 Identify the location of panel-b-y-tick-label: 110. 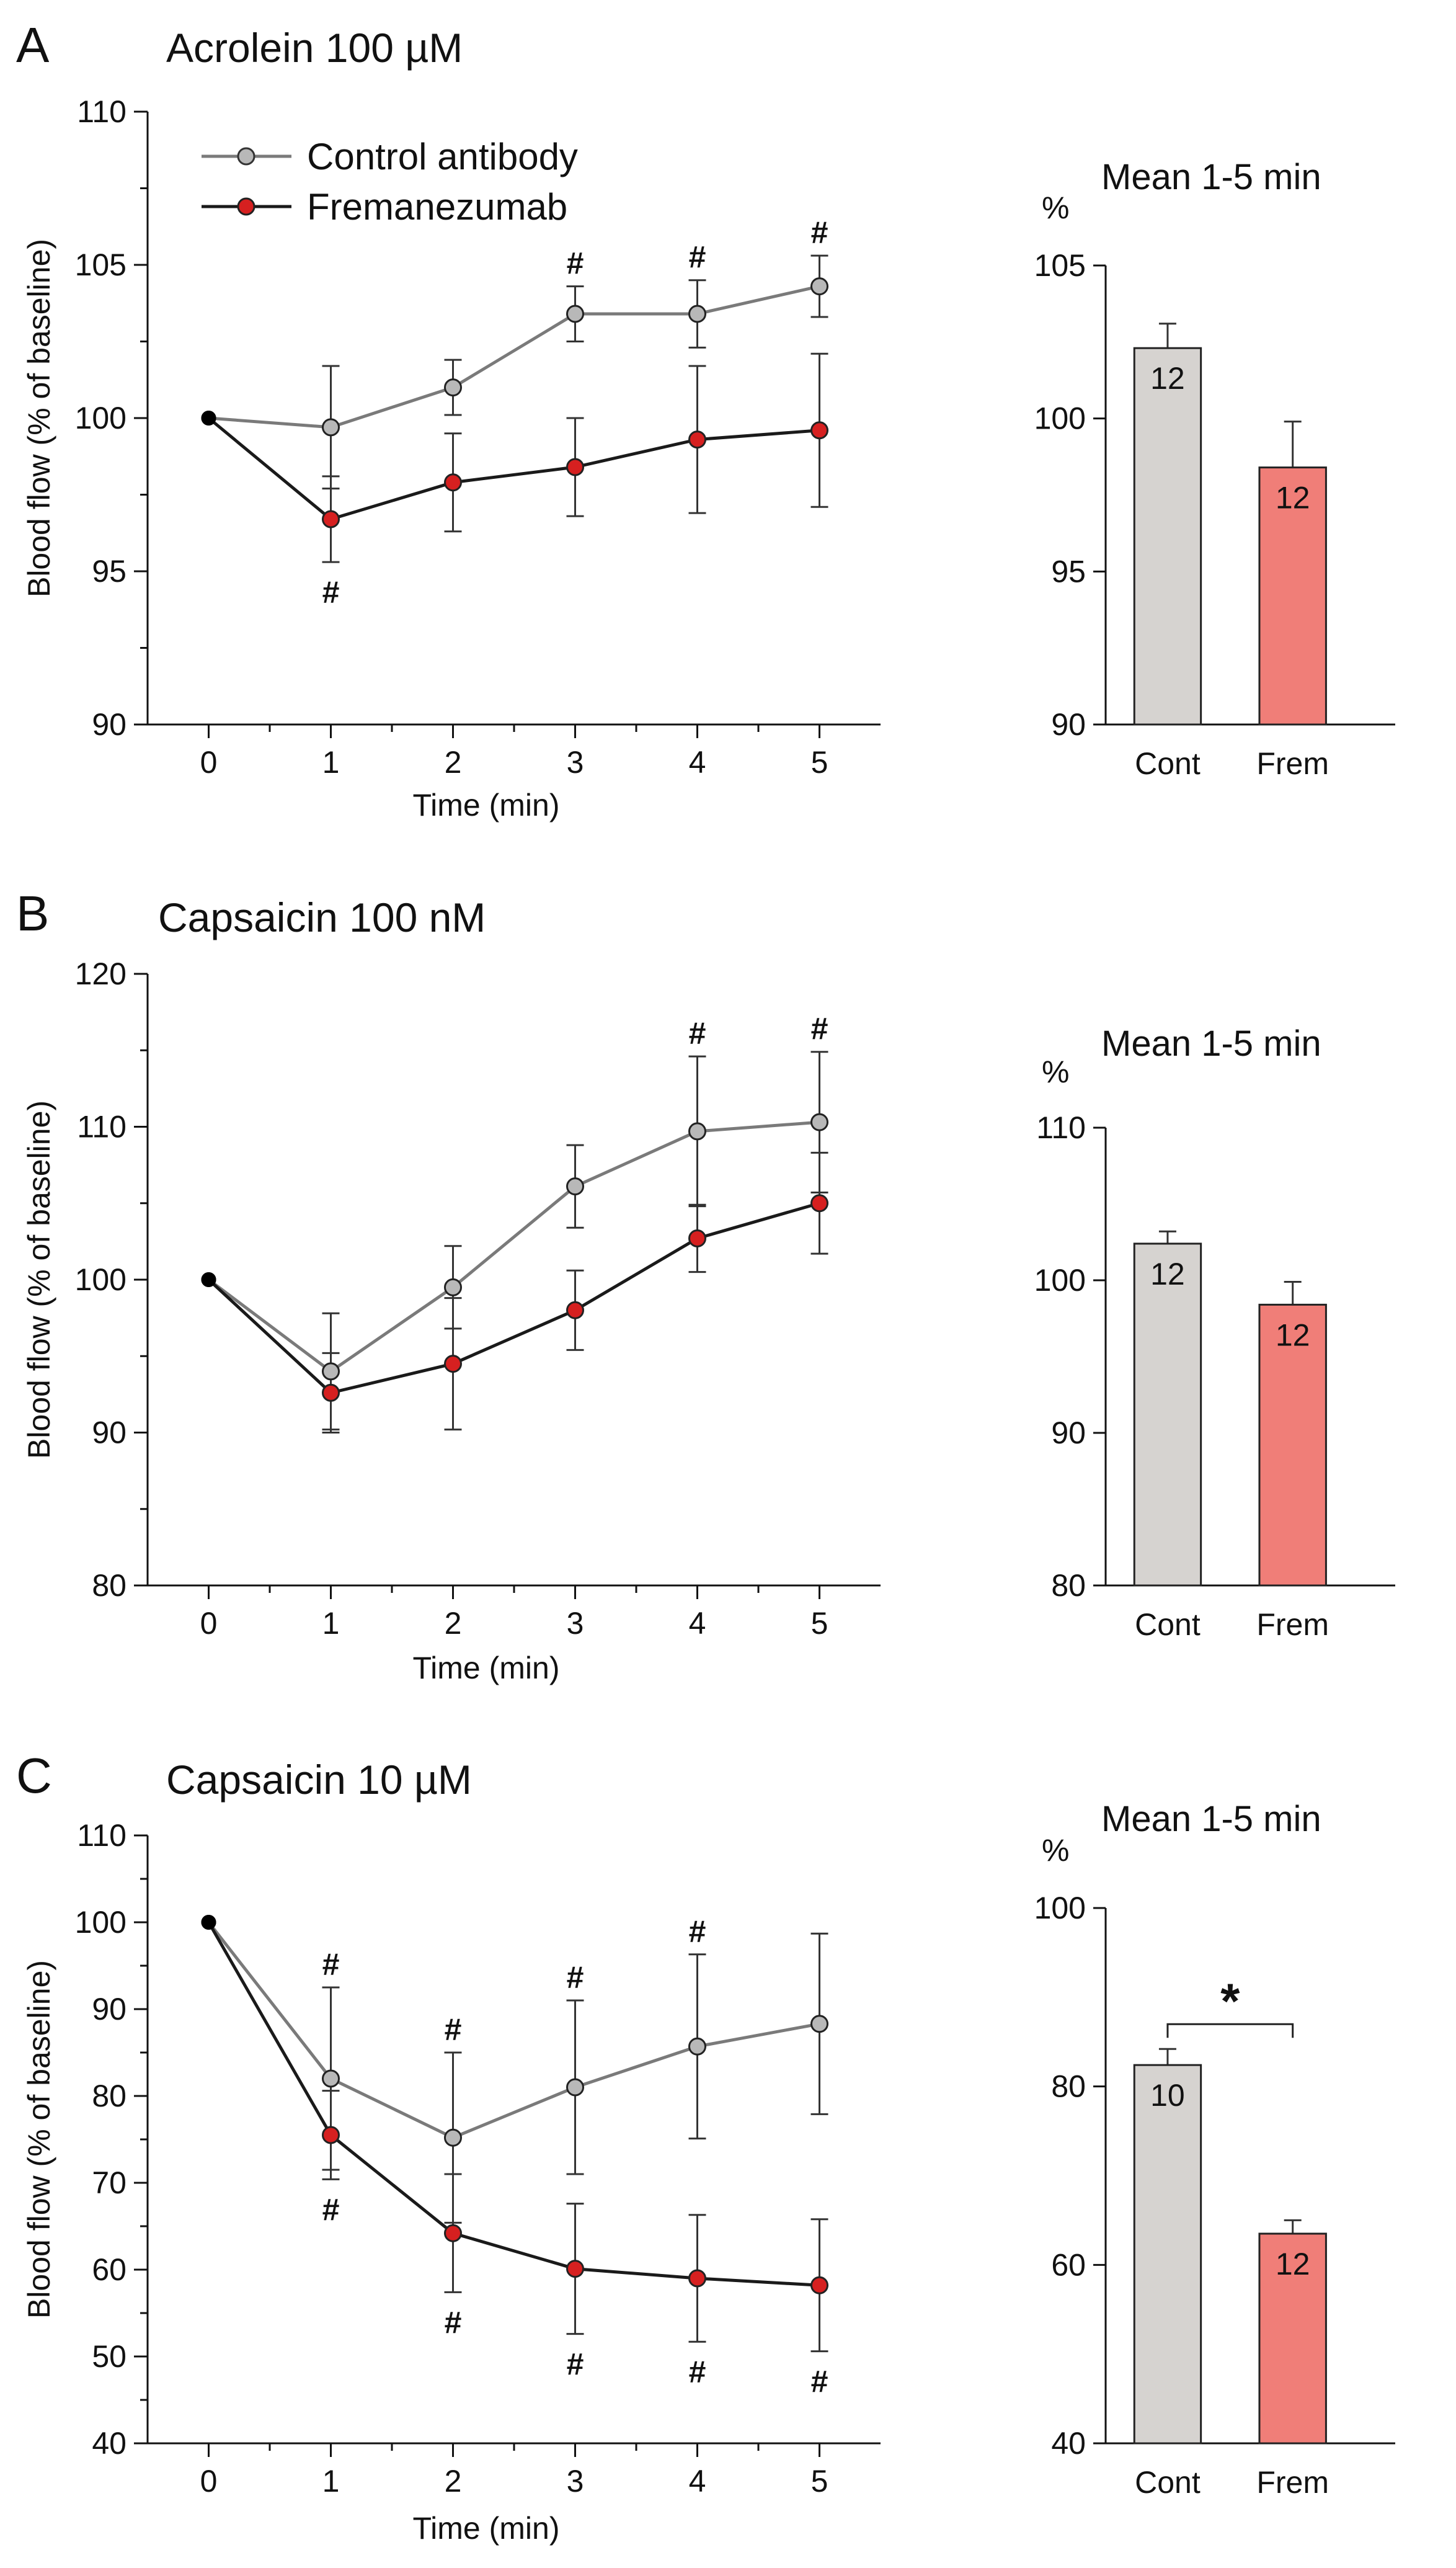
(102, 1127).